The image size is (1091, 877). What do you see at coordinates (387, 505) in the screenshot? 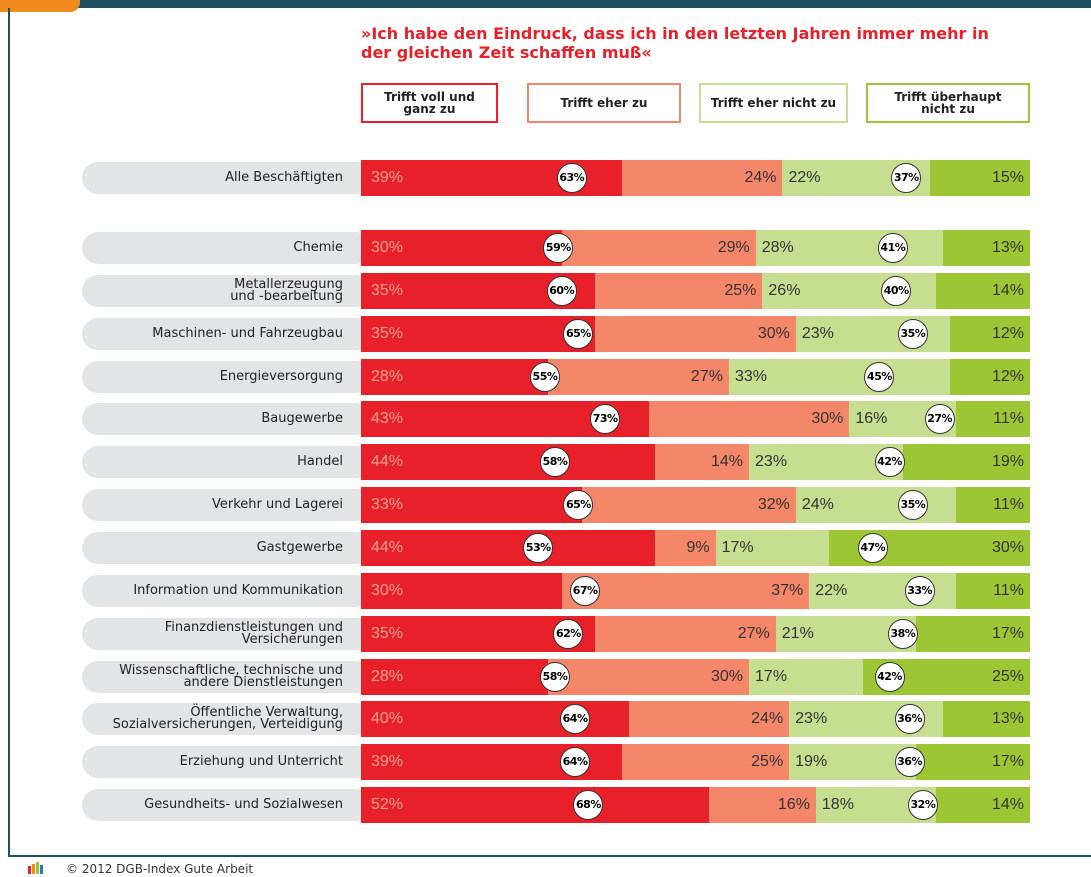
I see `value-label: 33%` at bounding box center [387, 505].